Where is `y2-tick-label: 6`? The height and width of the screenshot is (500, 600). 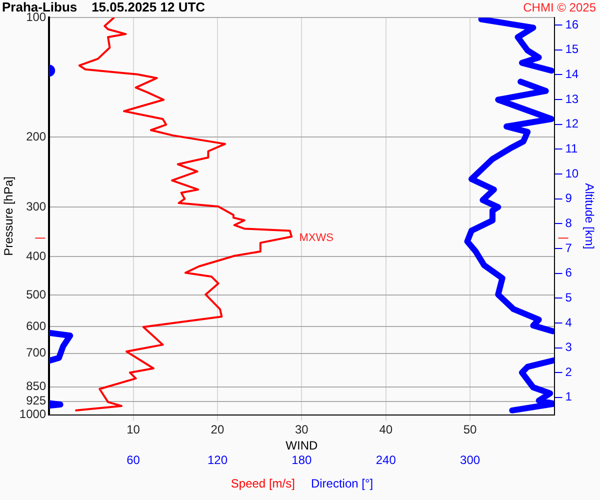 y2-tick-label: 6 is located at coordinates (568, 273).